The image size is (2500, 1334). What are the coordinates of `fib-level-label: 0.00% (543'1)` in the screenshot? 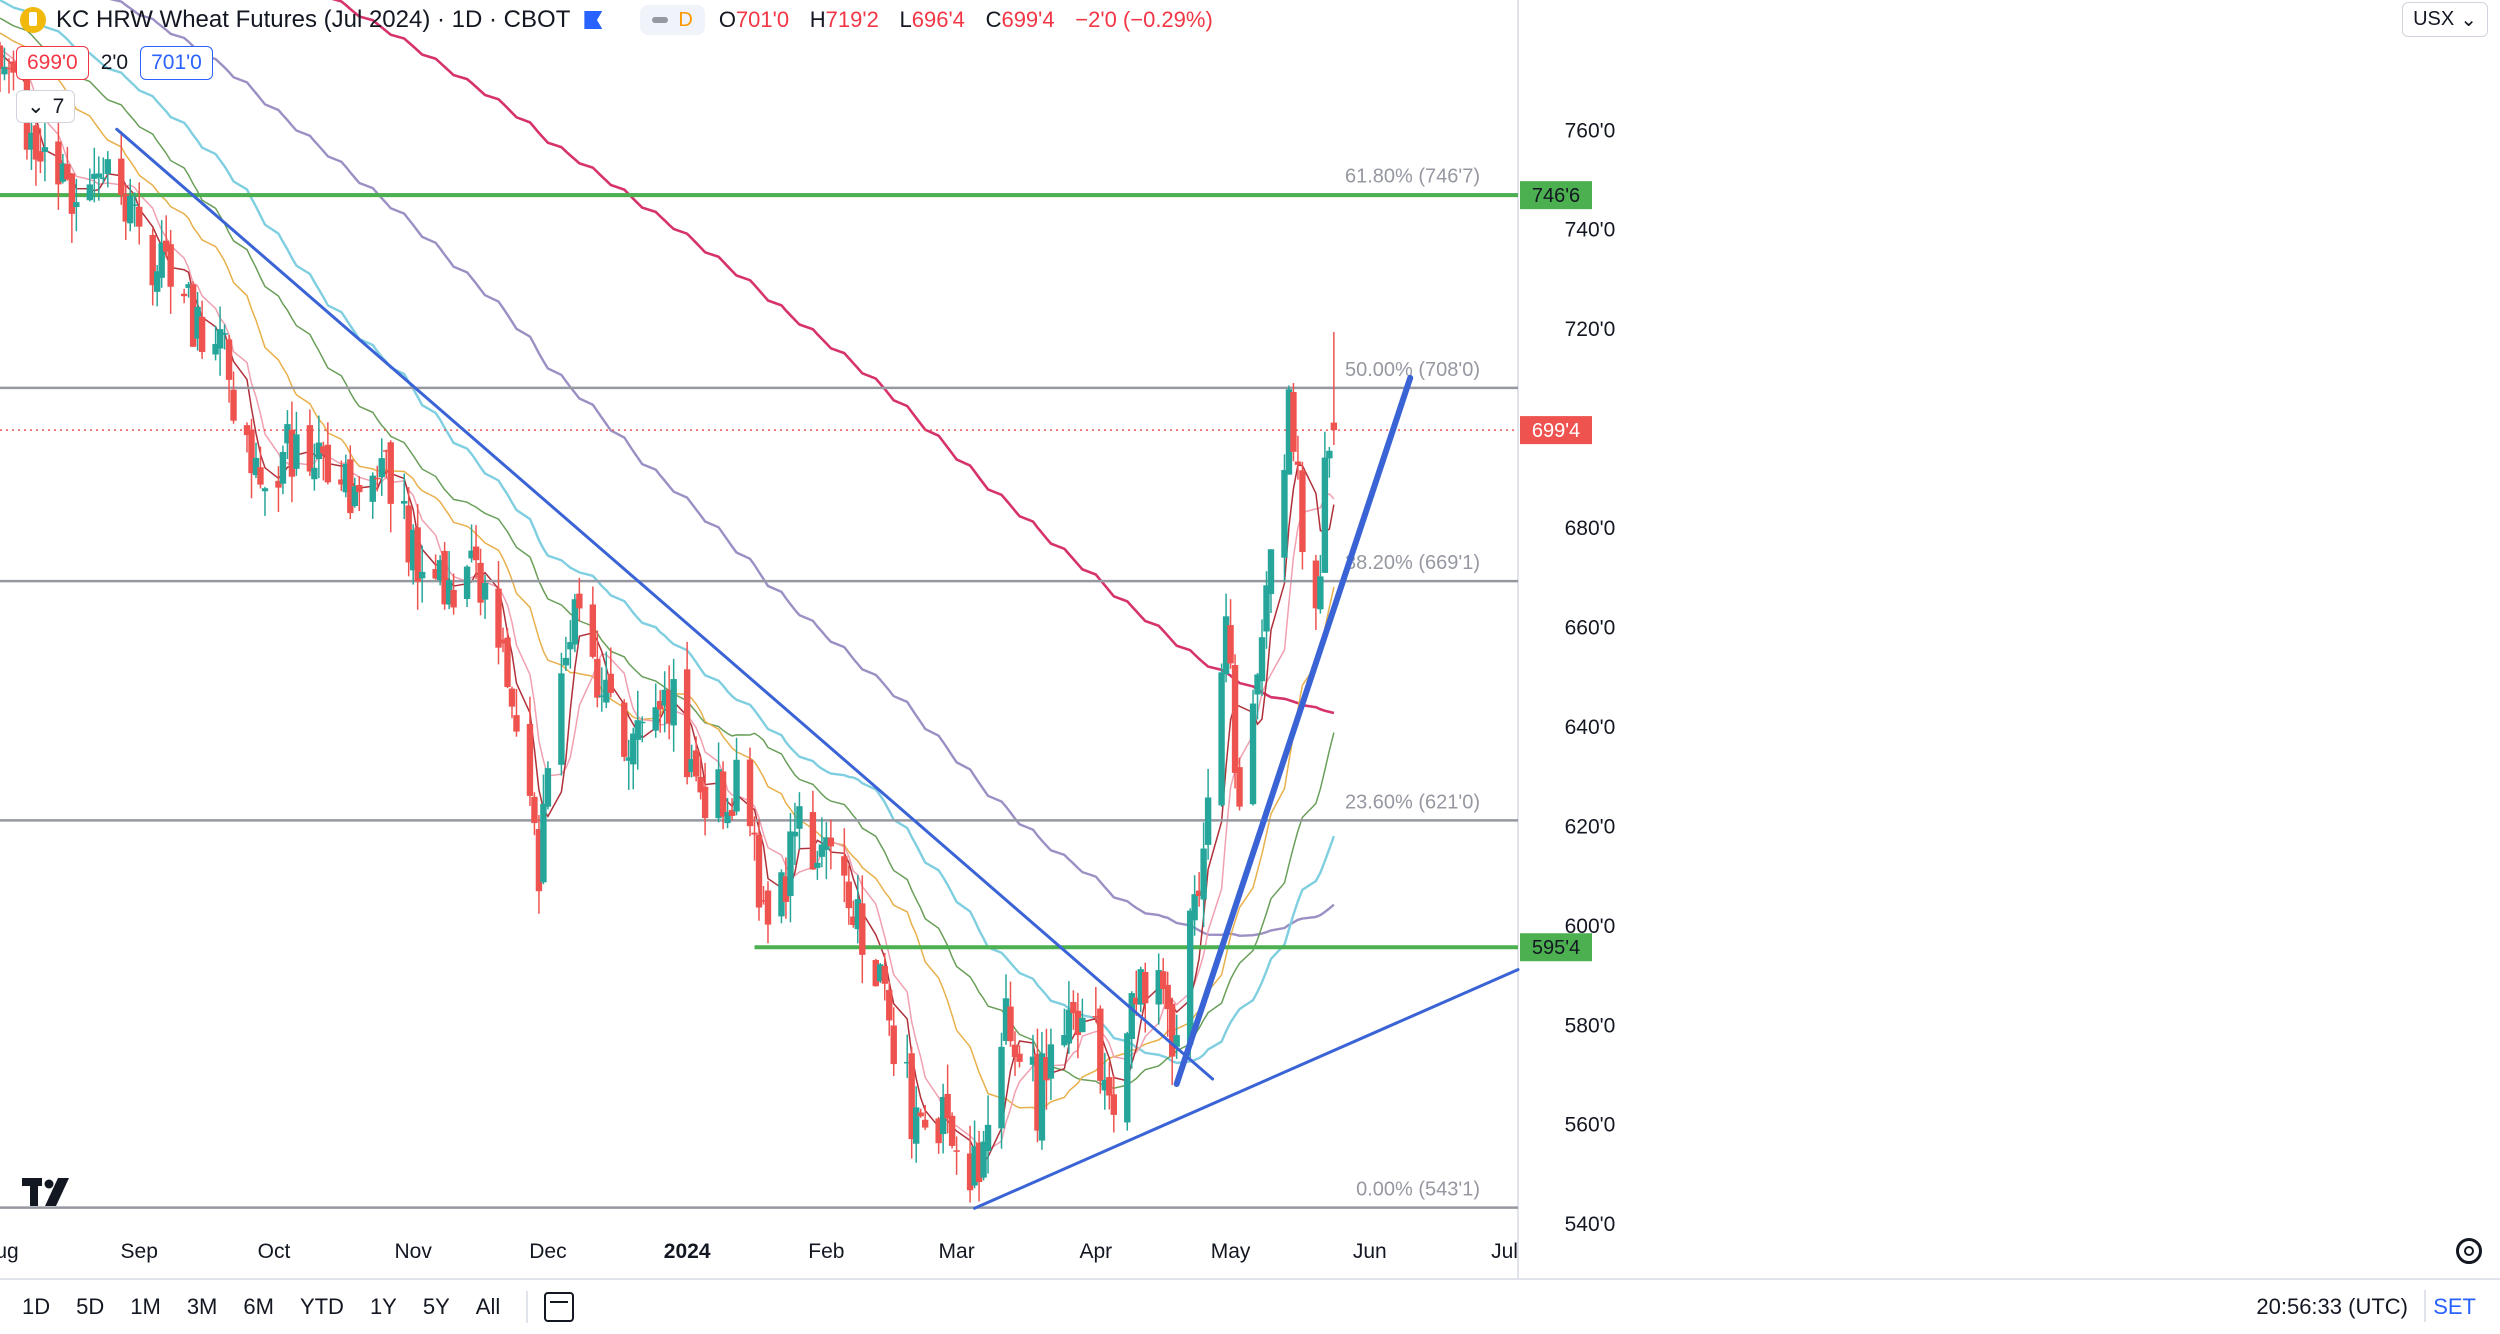 It's located at (1418, 1190).